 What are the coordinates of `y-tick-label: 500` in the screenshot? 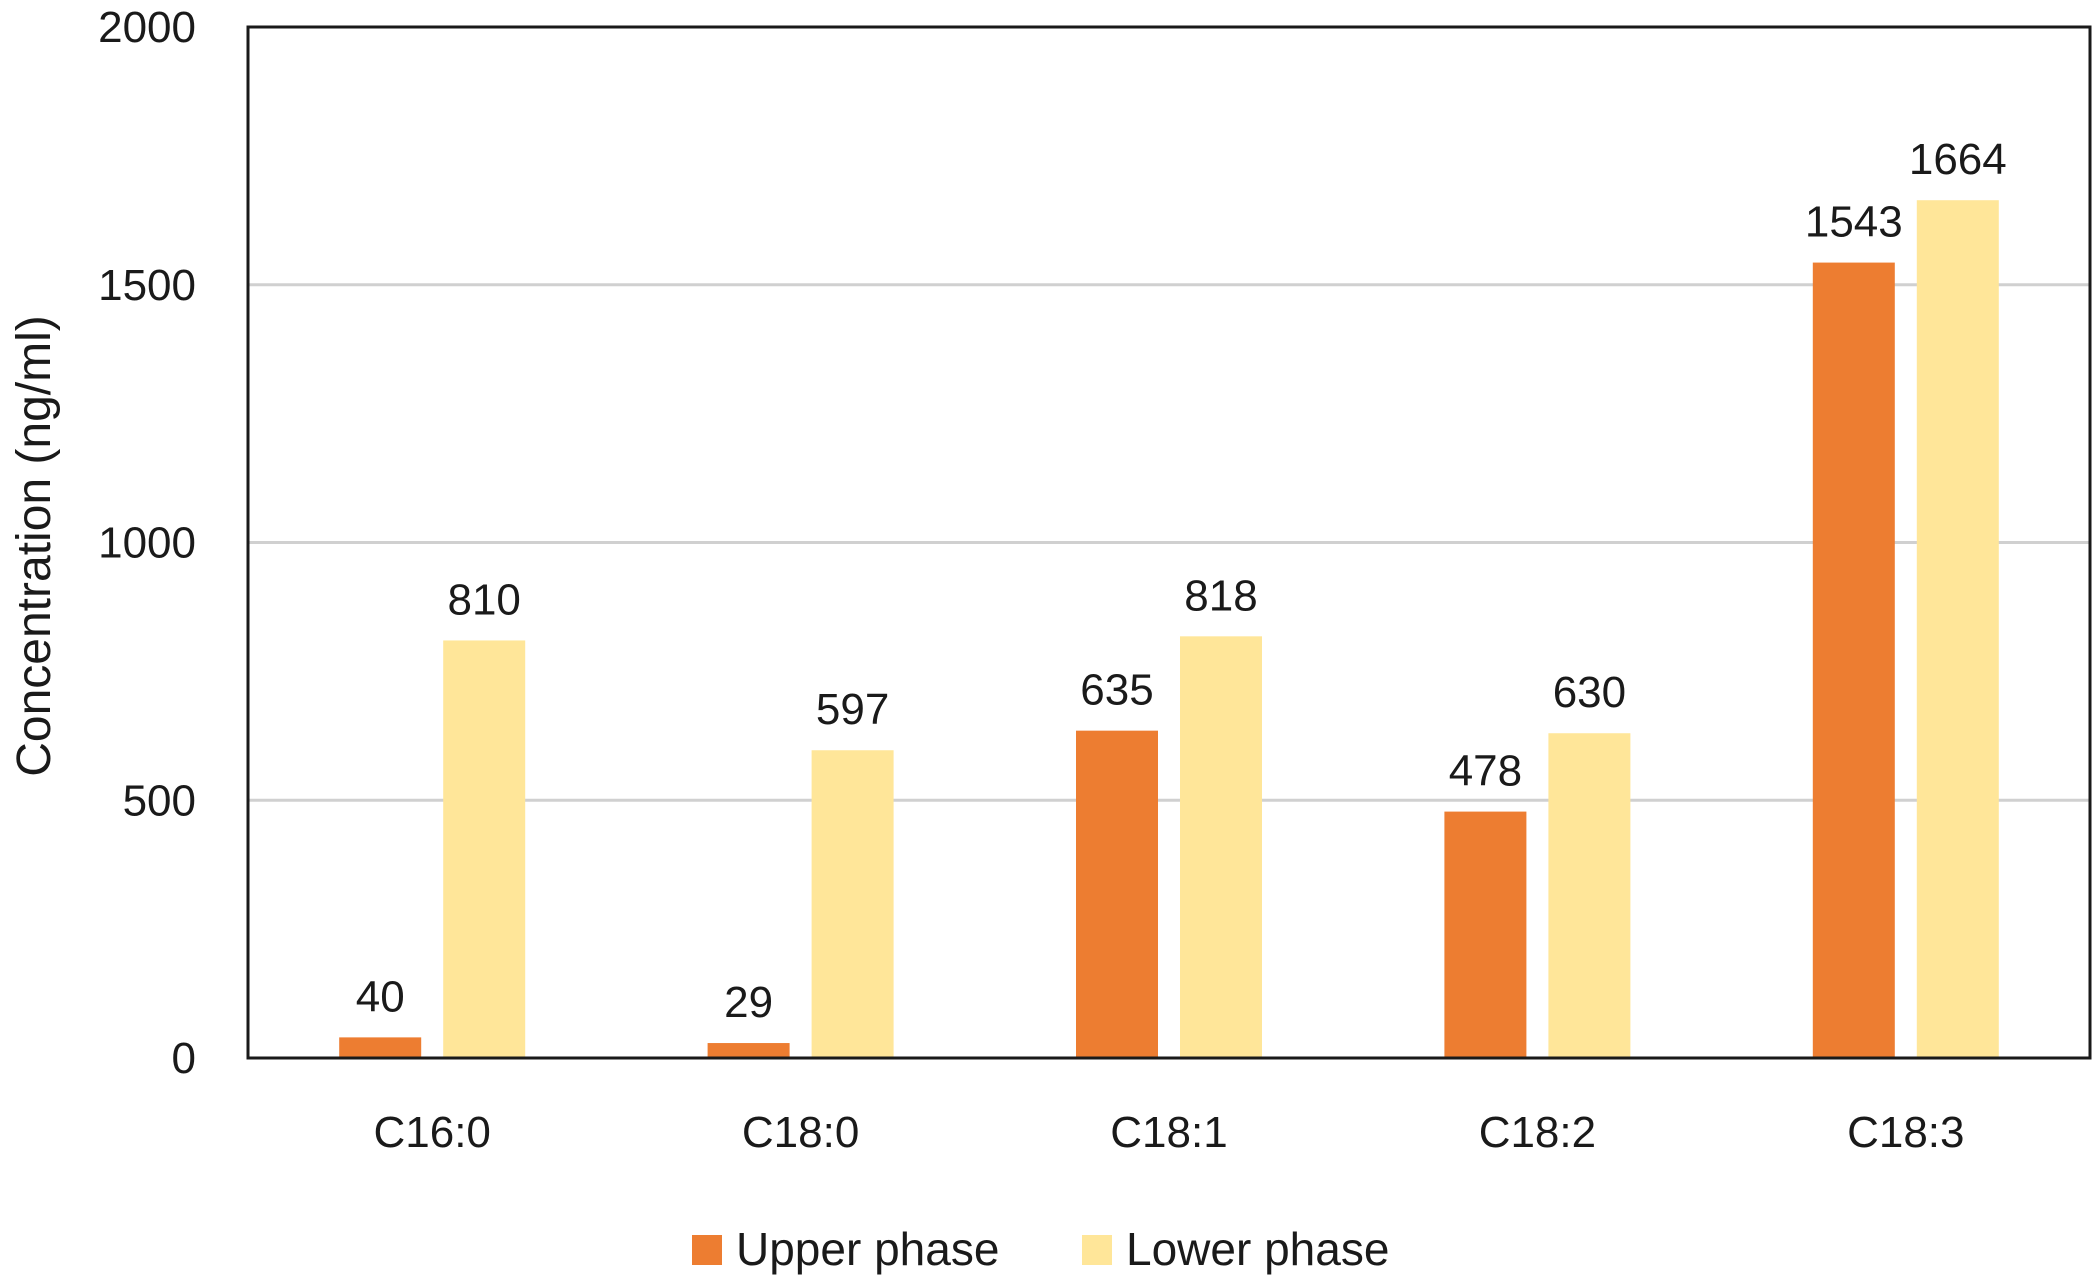 It's located at (159, 800).